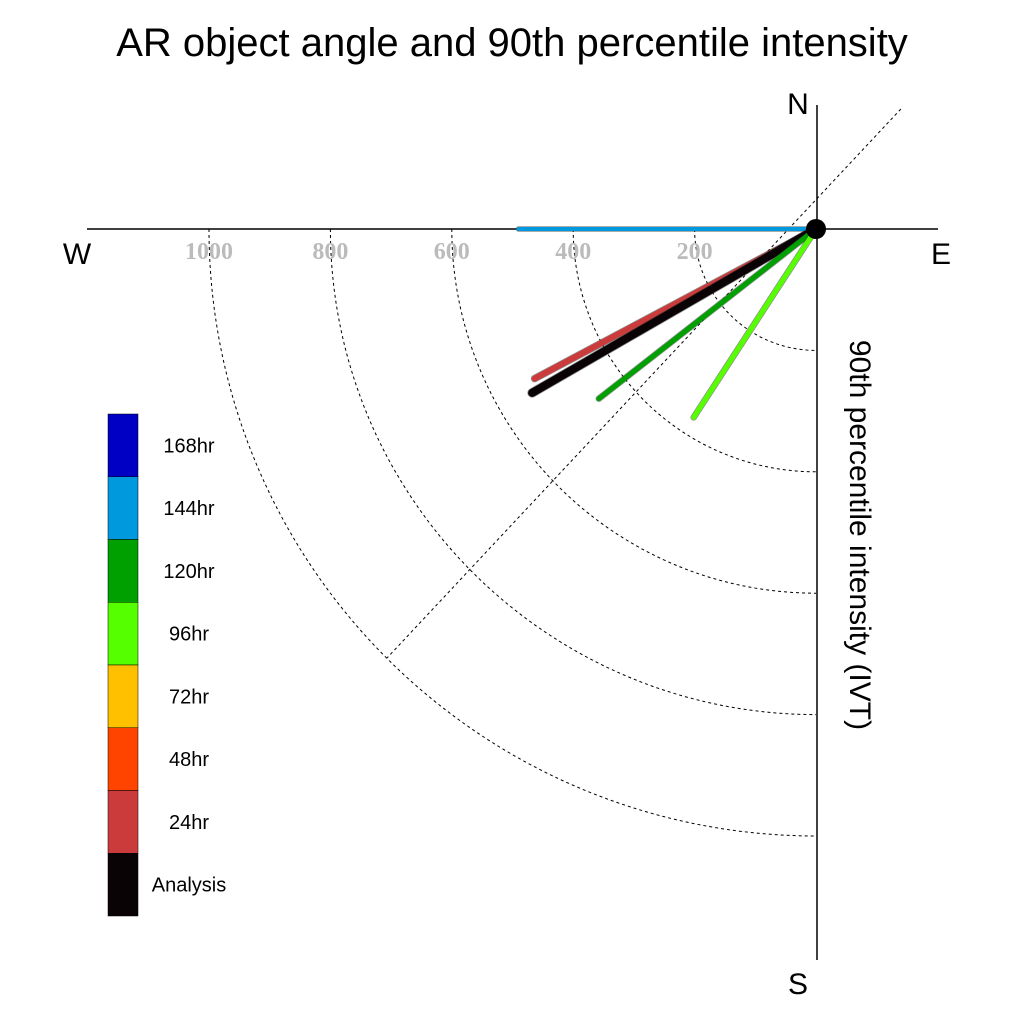  I want to click on compass-west: W, so click(77, 254).